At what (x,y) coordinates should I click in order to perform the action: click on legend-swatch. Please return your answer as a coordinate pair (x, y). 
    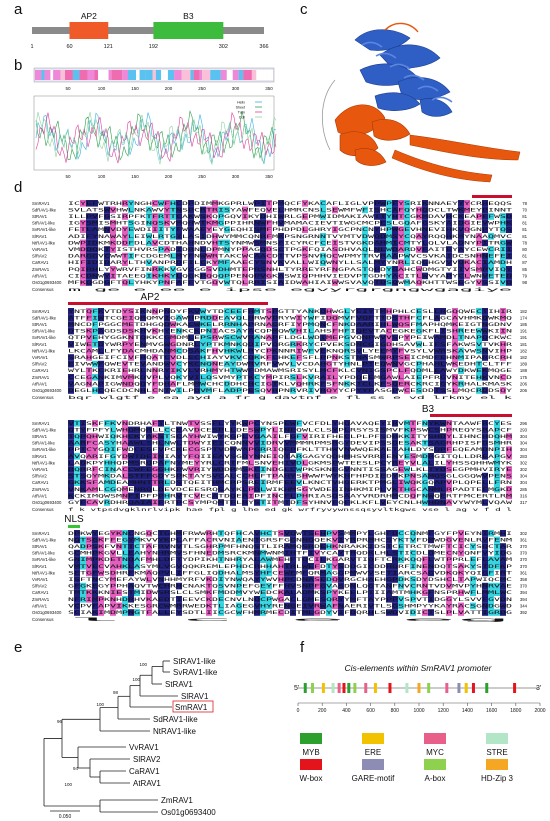
    Looking at the image, I should click on (435, 738).